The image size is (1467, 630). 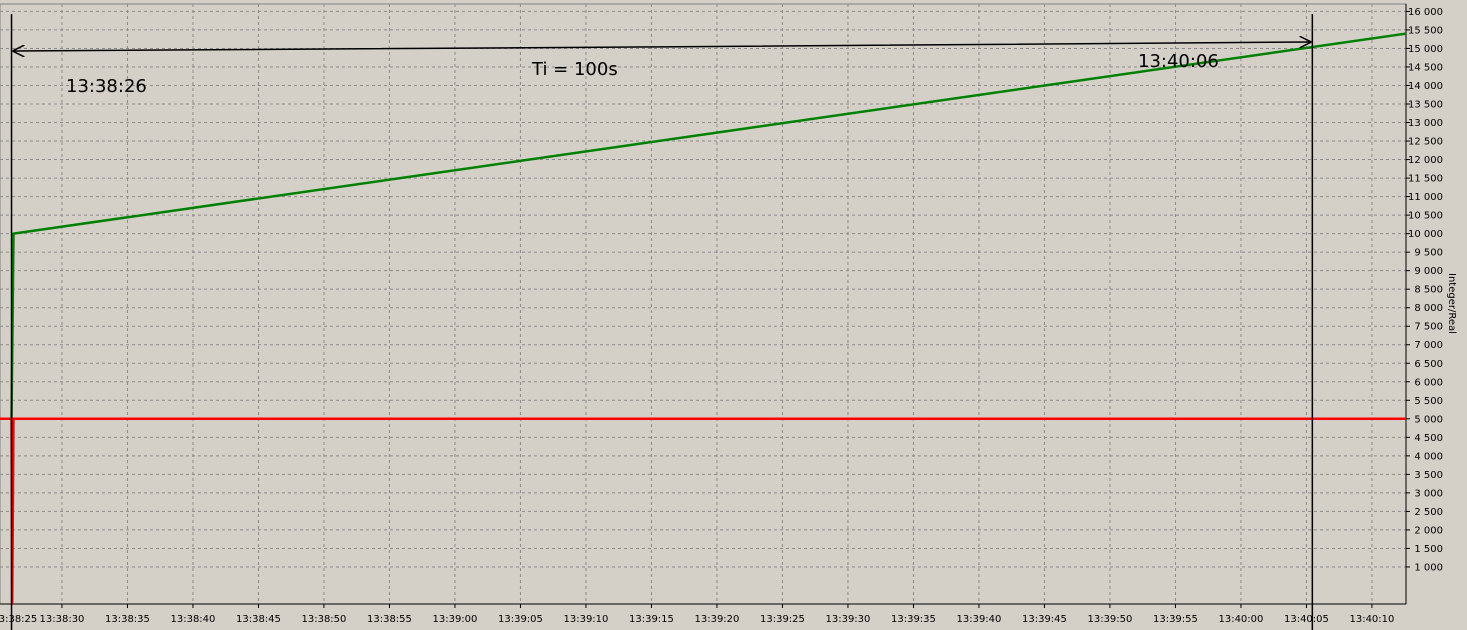 I want to click on x-tick-label: 13:38:40, so click(x=192, y=619).